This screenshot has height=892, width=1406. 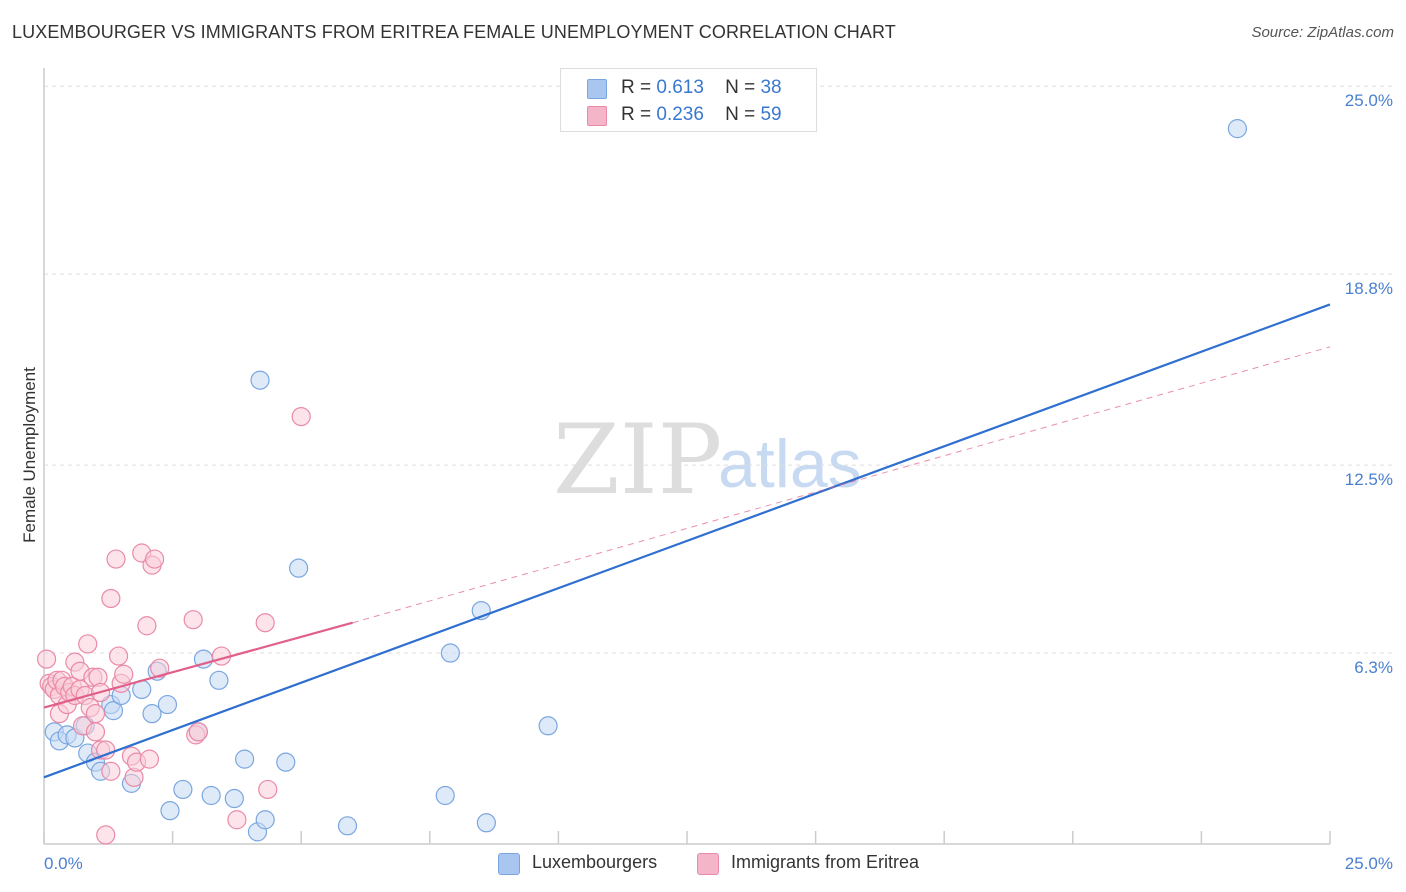 I want to click on legend-n-value: 59, so click(x=771, y=114).